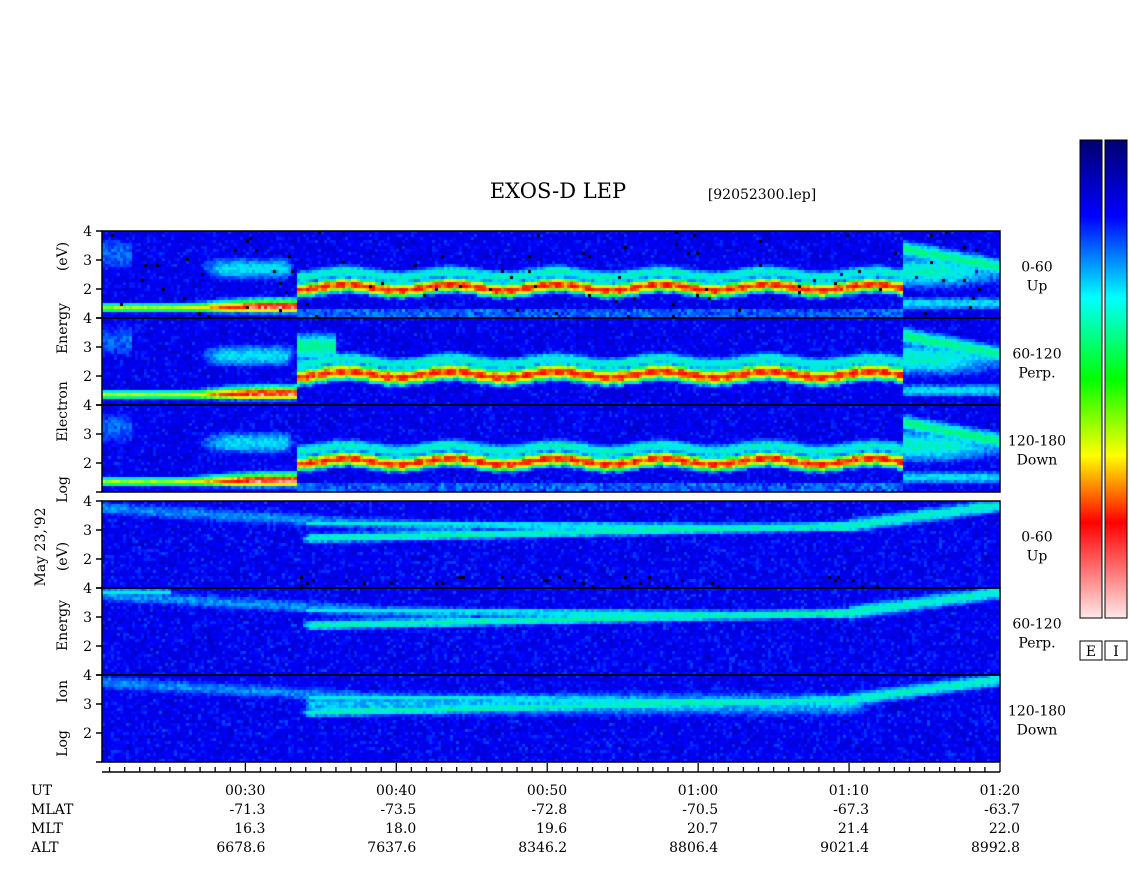 This screenshot has height=879, width=1130. Describe the element at coordinates (63, 411) in the screenshot. I see `y-axis-label-word: Electron` at that location.